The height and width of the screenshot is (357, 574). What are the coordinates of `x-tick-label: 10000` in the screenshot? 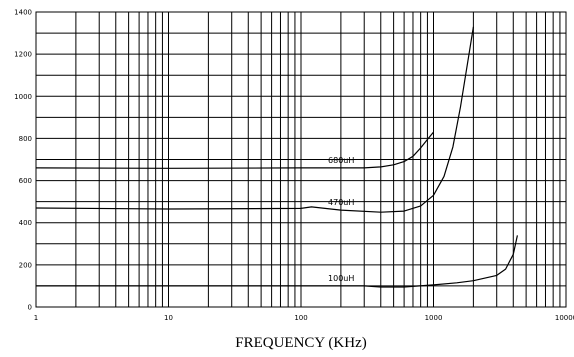 It's located at (564, 318).